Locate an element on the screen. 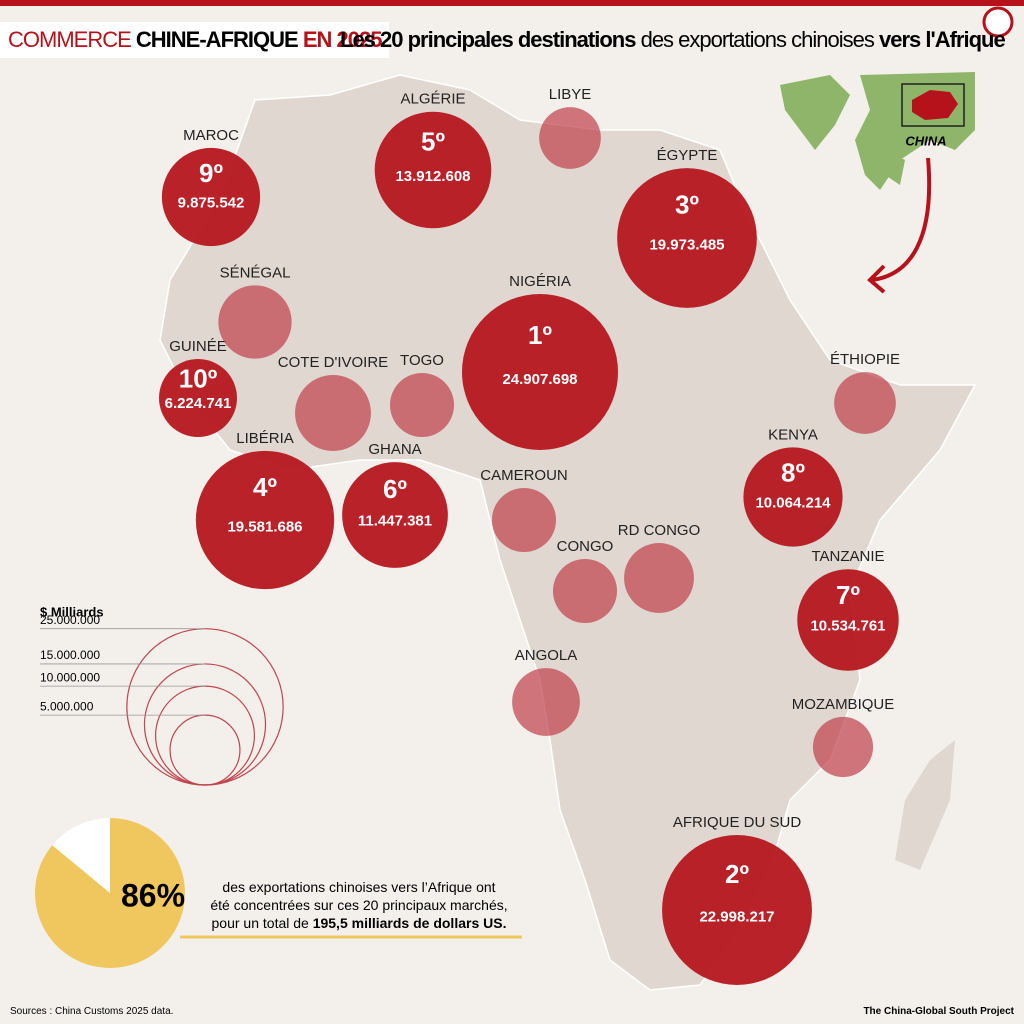 The image size is (1024, 1024). title: COMMERCE CHINE-AFRIQUE EN 2025 is located at coordinates (195, 40).